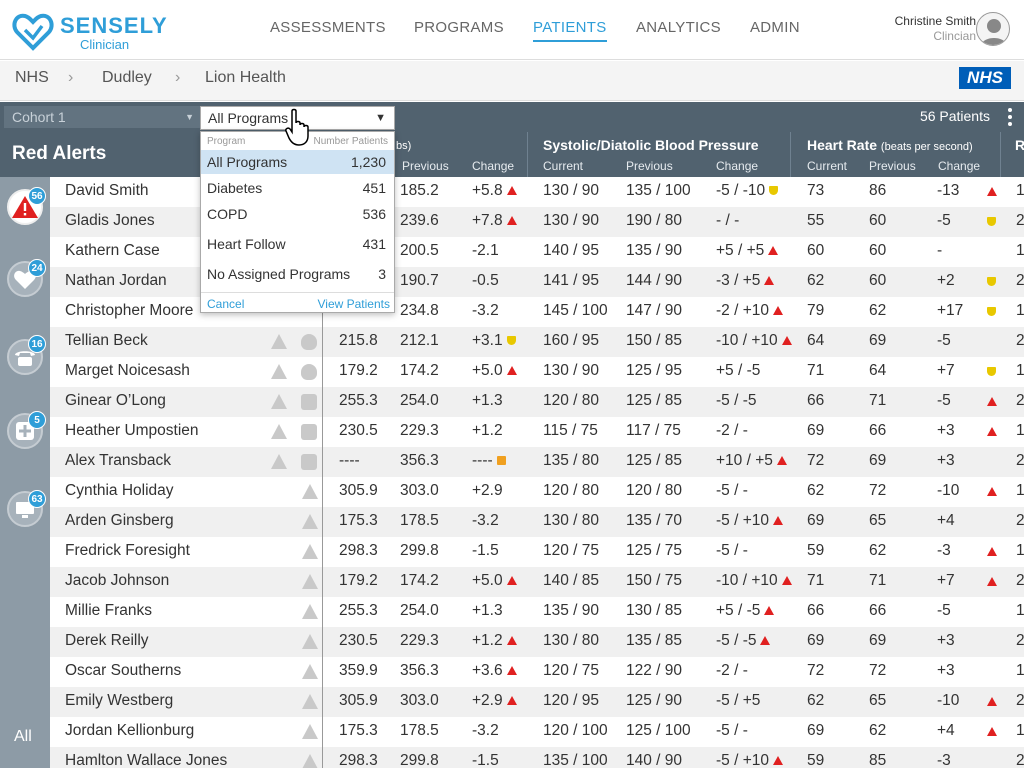 The height and width of the screenshot is (768, 1024). What do you see at coordinates (459, 27) in the screenshot?
I see `nav-programs: PROGRAMS` at bounding box center [459, 27].